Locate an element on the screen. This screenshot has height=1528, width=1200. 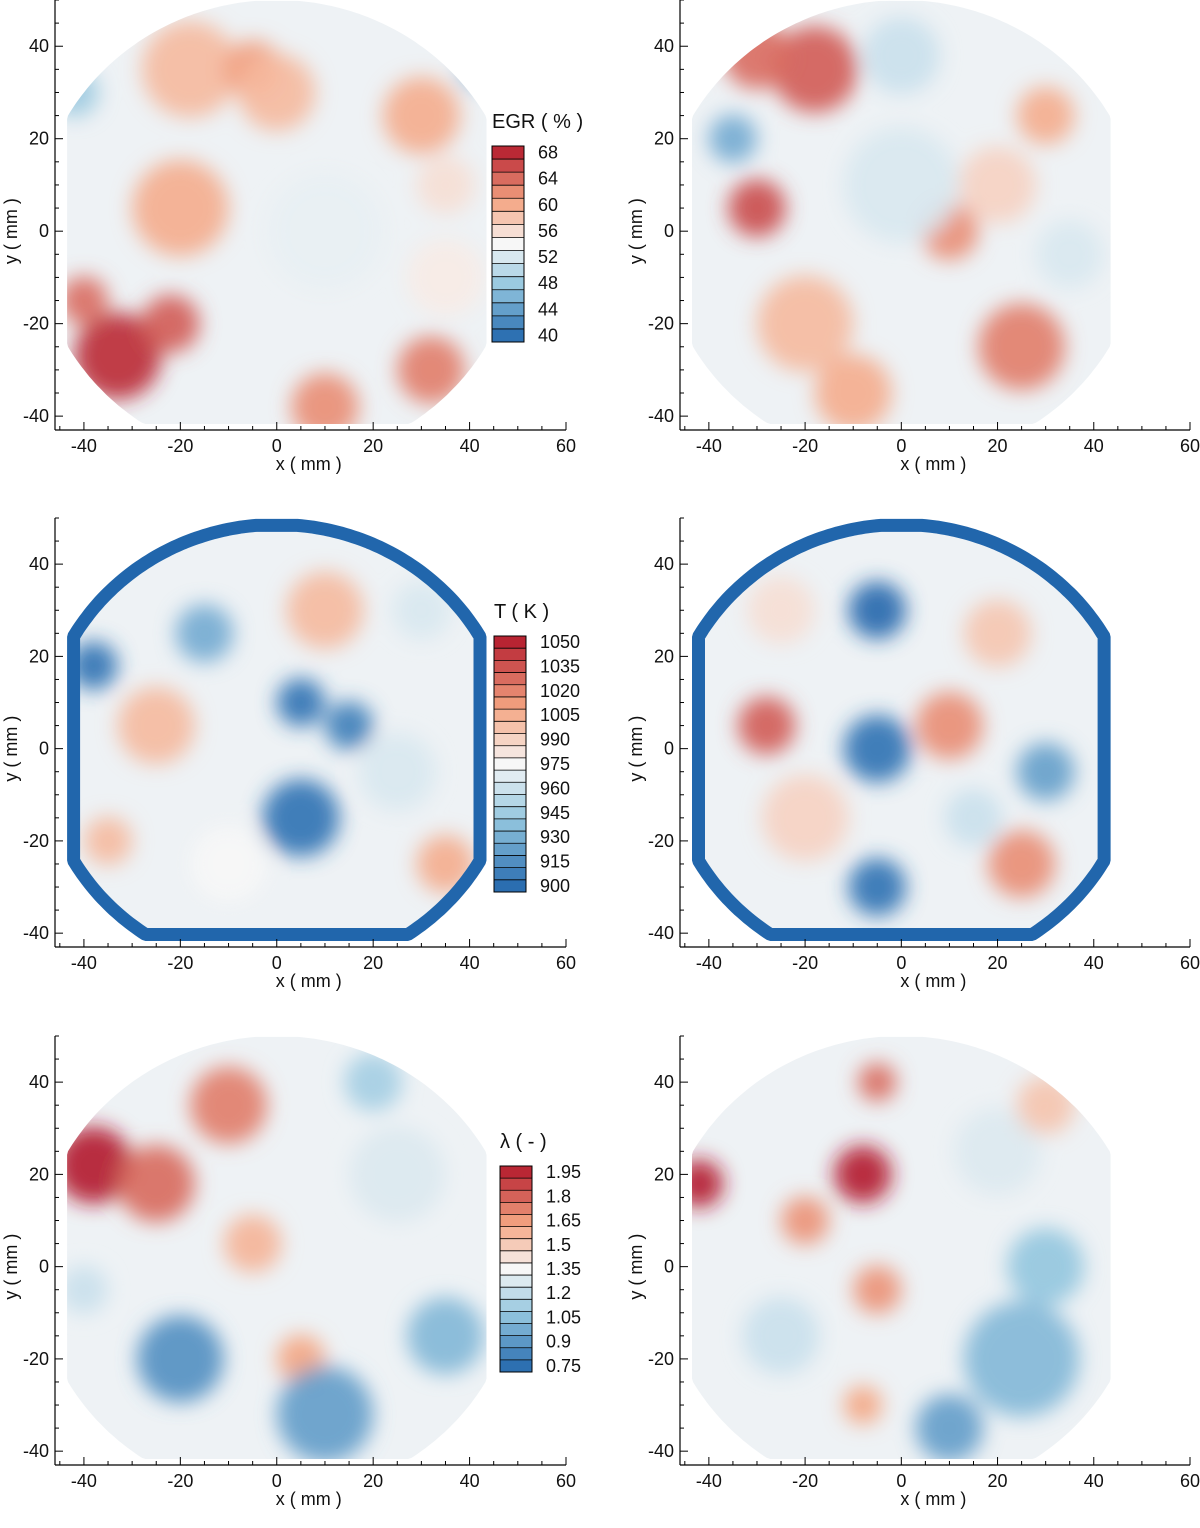
colorbar-label: 945 is located at coordinates (555, 813).